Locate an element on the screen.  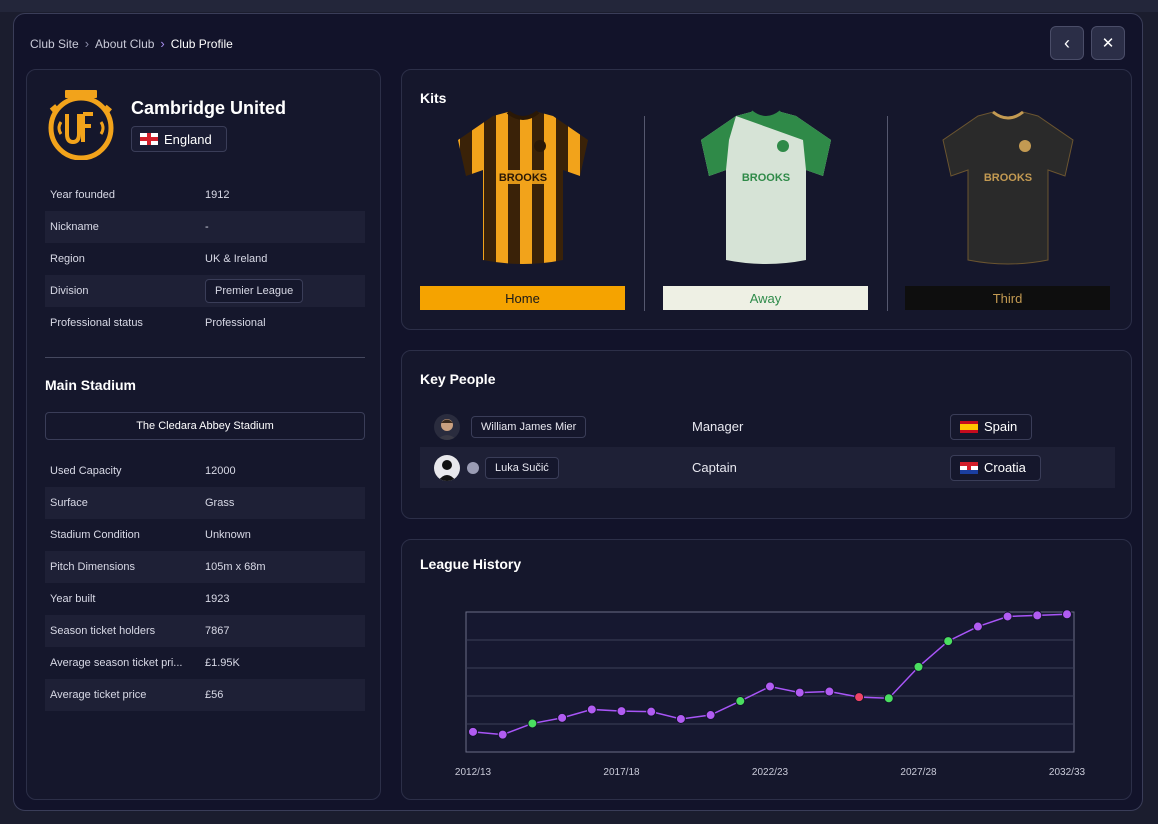
info-label: Year founded is located at coordinates (83, 195).